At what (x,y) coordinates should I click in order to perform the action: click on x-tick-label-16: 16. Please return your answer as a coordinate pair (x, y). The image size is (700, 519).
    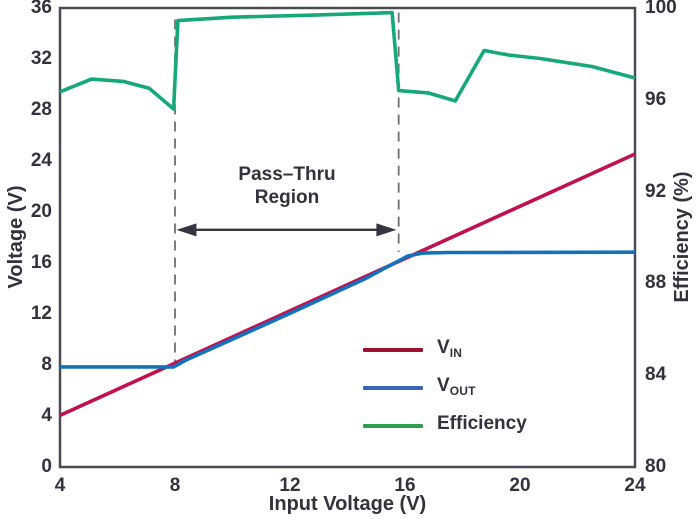
    Looking at the image, I should click on (405, 485).